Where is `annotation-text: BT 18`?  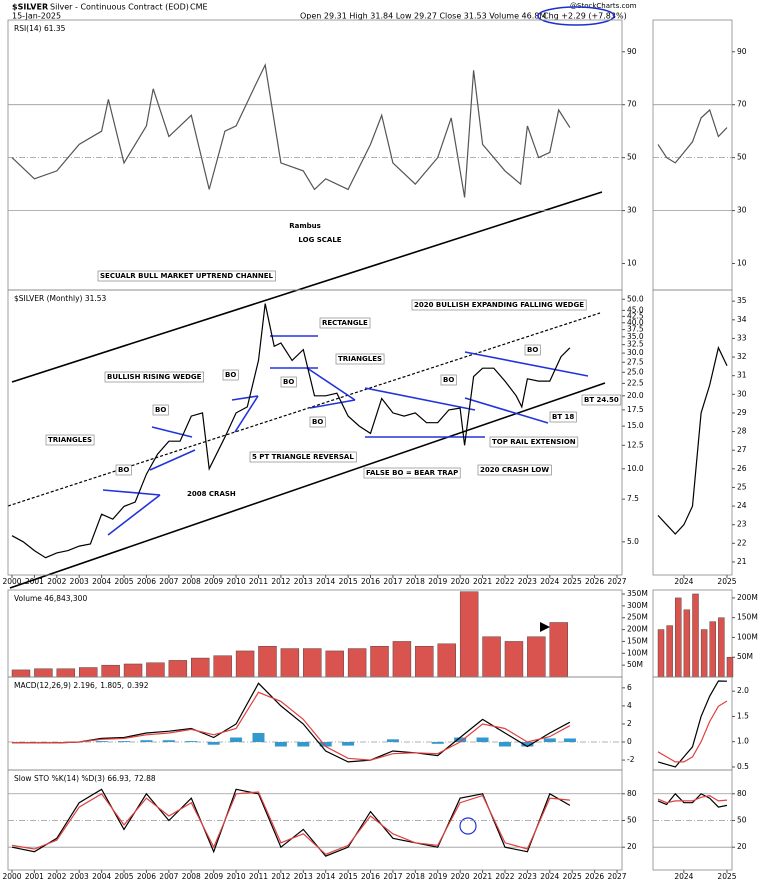
annotation-text: BT 18 is located at coordinates (563, 417).